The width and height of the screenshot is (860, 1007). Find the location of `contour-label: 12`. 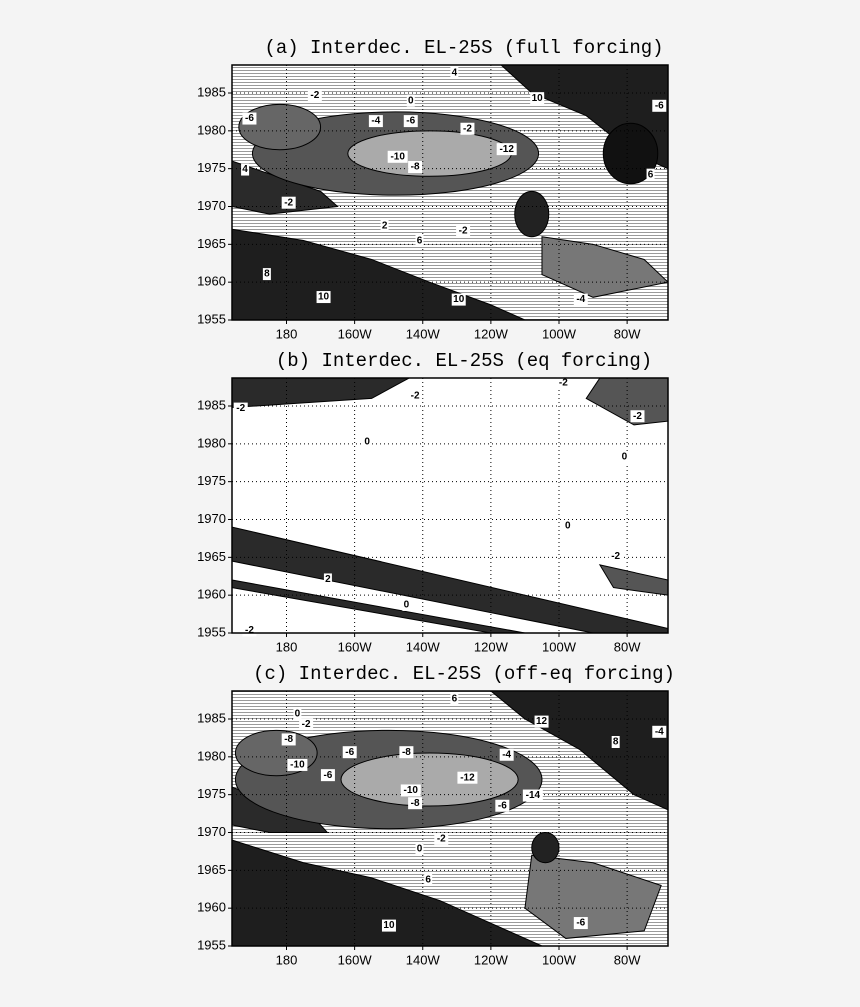

contour-label: 12 is located at coordinates (542, 721).